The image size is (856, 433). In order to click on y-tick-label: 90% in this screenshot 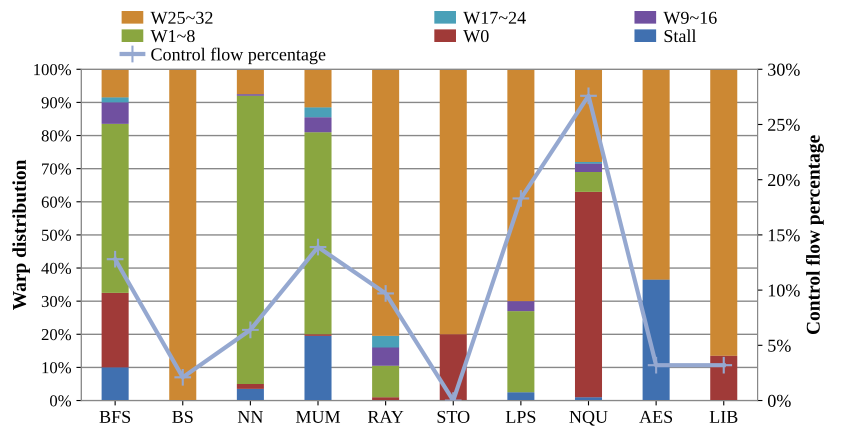, I will do `click(57, 102)`.